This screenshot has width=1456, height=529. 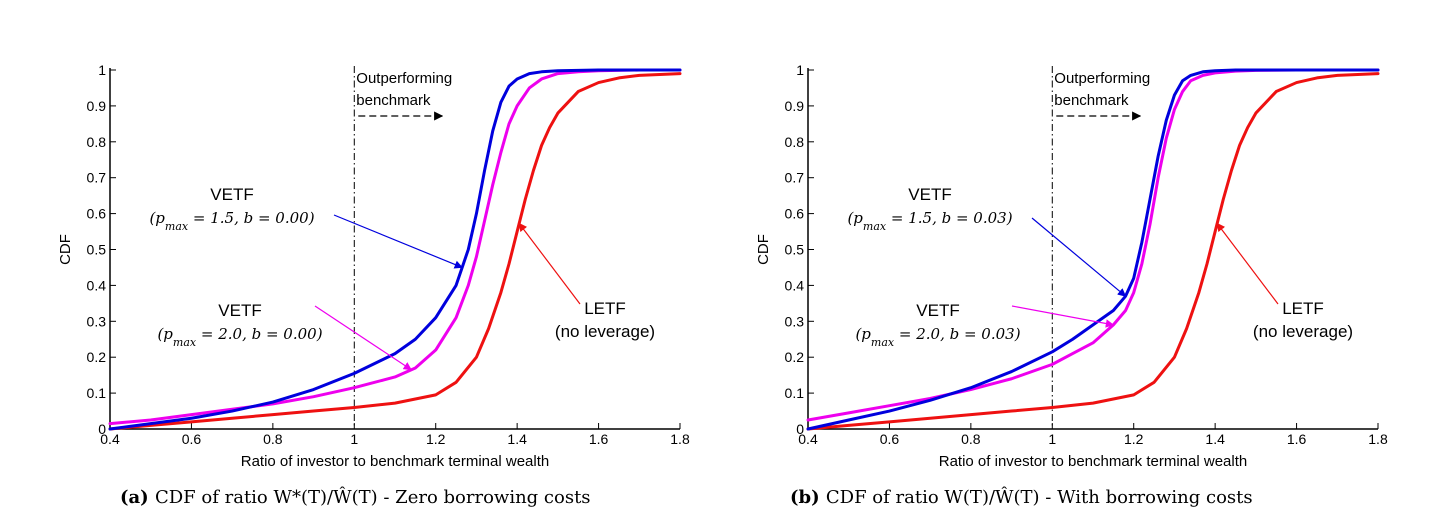 What do you see at coordinates (937, 337) in the screenshot?
I see `annotation-params-1: (pmax = 2.0, b = 0.03)` at bounding box center [937, 337].